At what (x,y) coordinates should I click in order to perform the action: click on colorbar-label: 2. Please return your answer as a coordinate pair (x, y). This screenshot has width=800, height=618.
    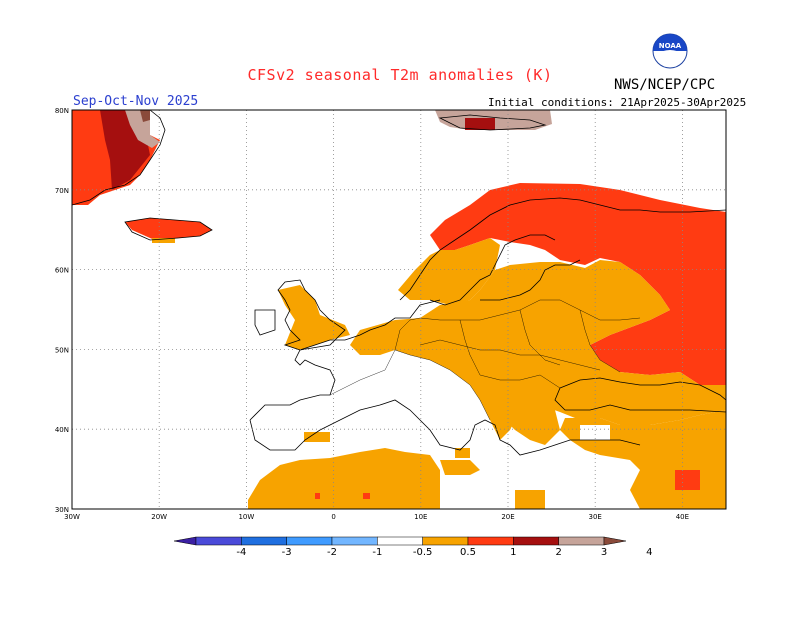
    Looking at the image, I should click on (558, 552).